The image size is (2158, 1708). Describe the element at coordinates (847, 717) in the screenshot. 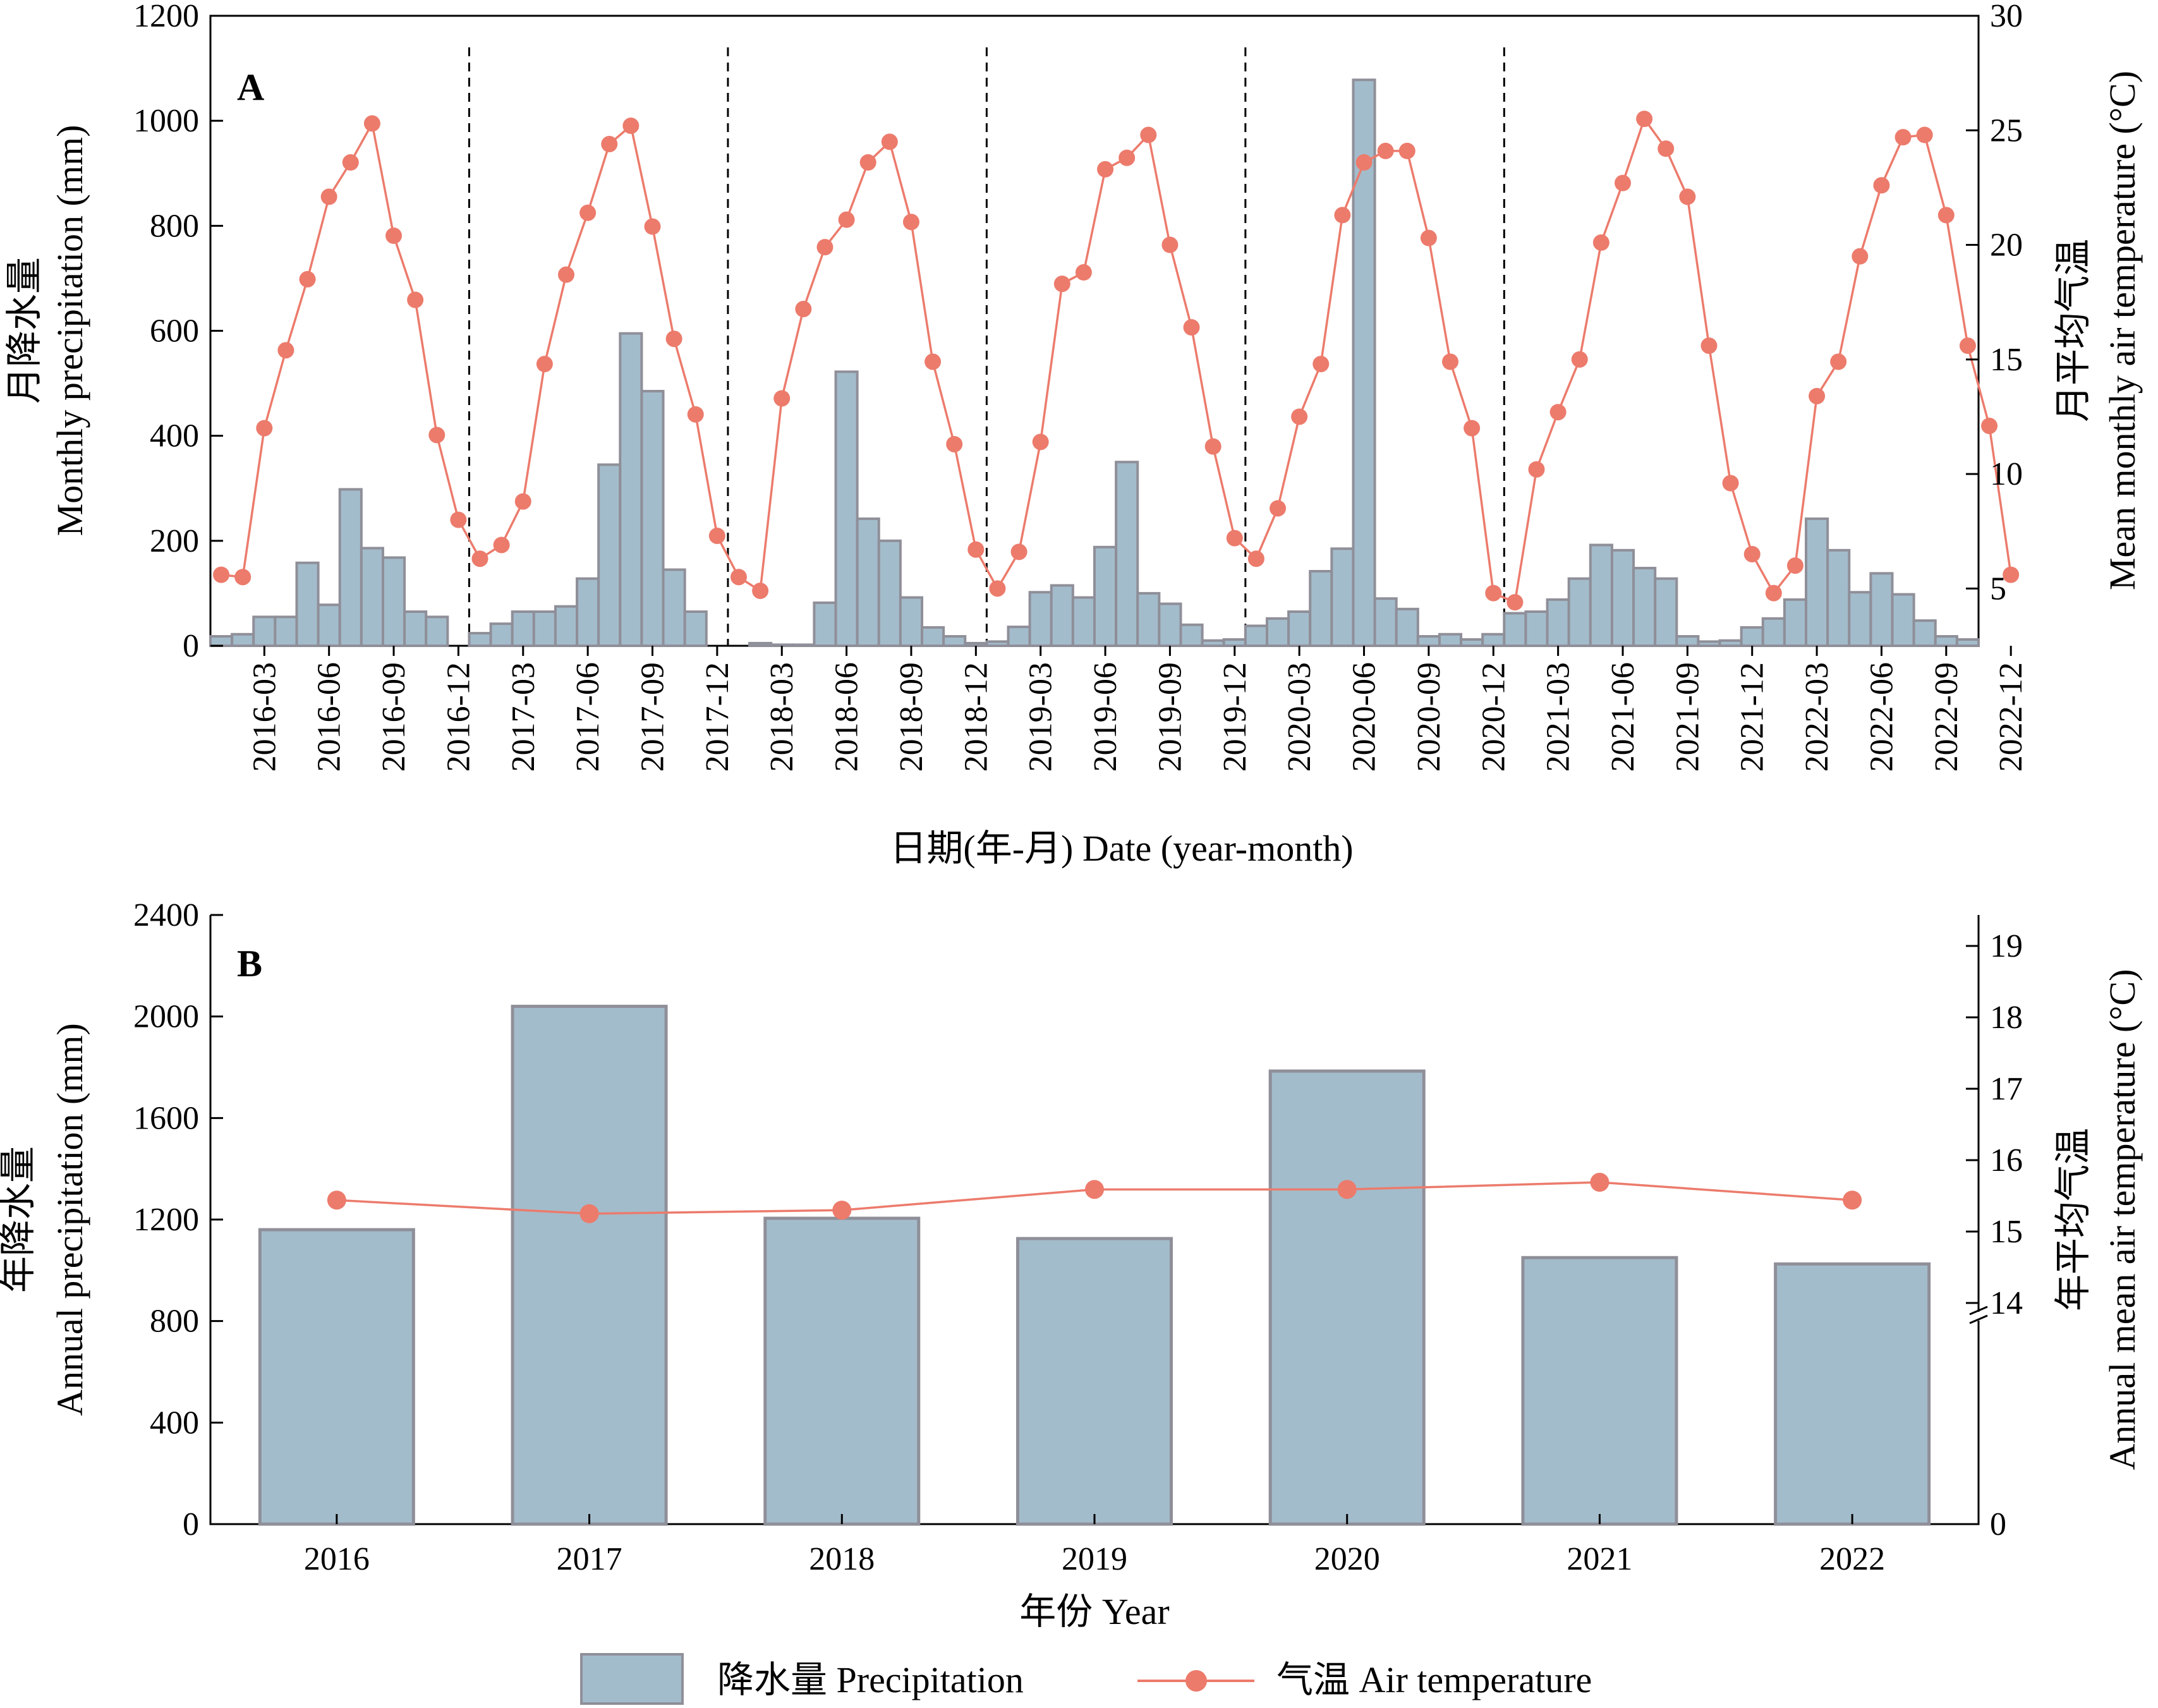

I see `x-tick-label: 2018-06` at that location.